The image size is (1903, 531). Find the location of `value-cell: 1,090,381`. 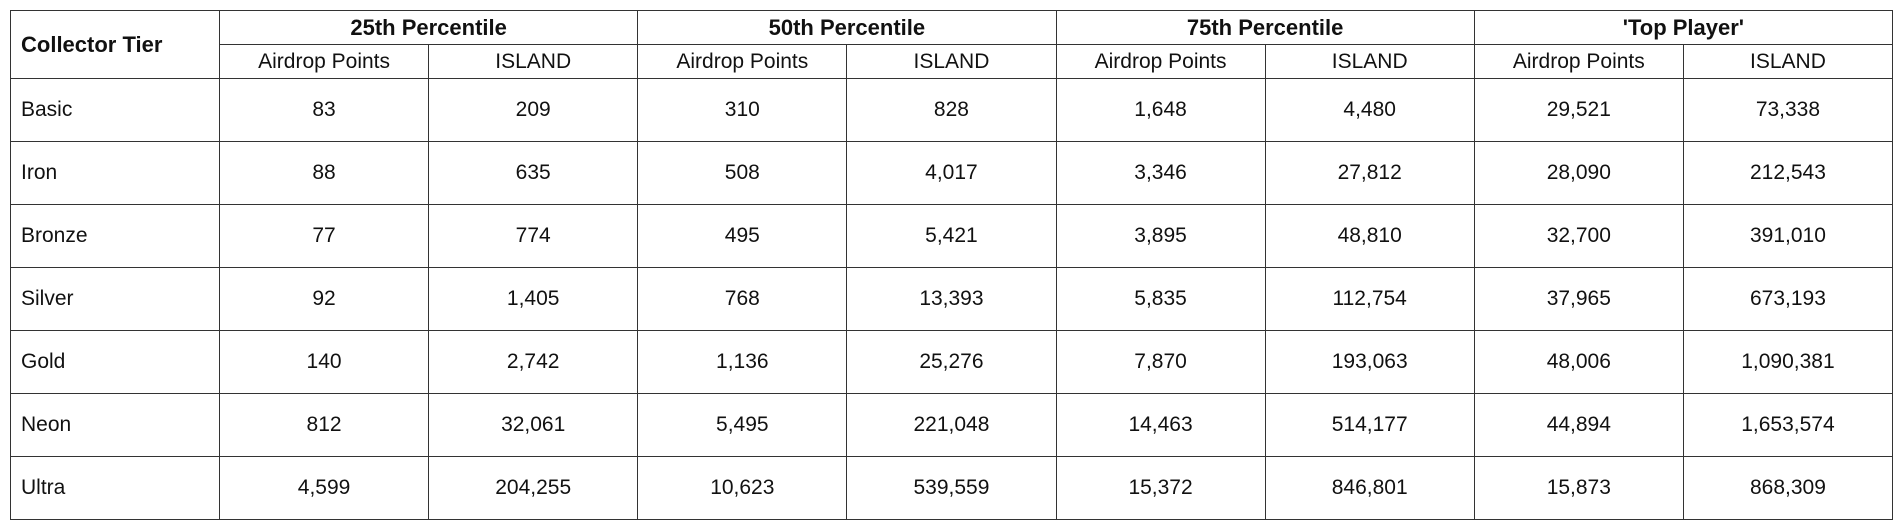

value-cell: 1,090,381 is located at coordinates (1788, 362).